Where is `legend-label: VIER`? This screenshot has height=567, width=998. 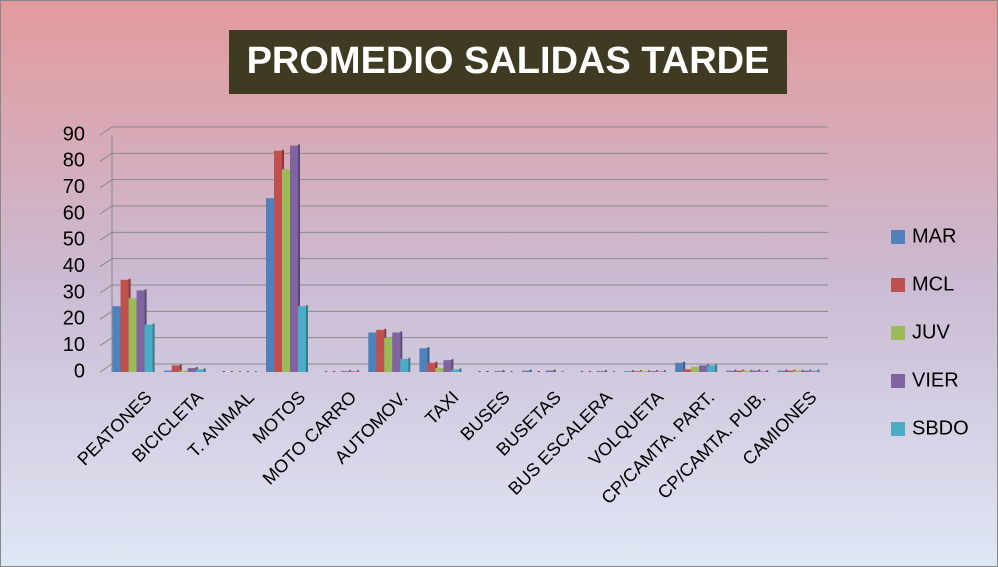 legend-label: VIER is located at coordinates (935, 380).